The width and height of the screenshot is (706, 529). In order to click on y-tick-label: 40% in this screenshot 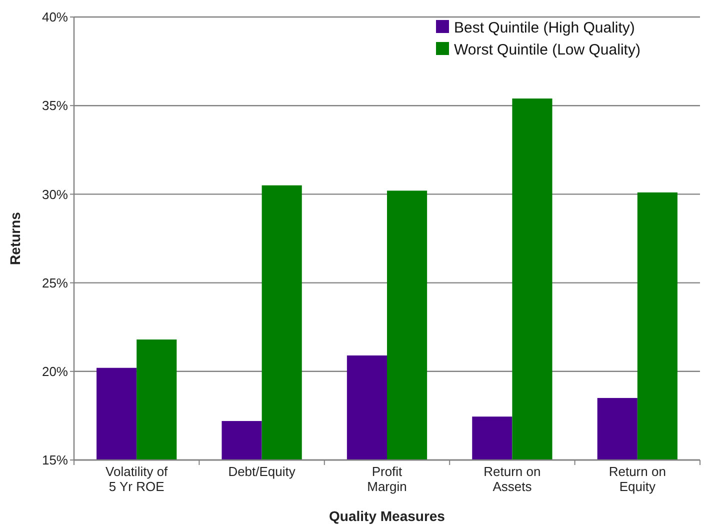, I will do `click(55, 17)`.